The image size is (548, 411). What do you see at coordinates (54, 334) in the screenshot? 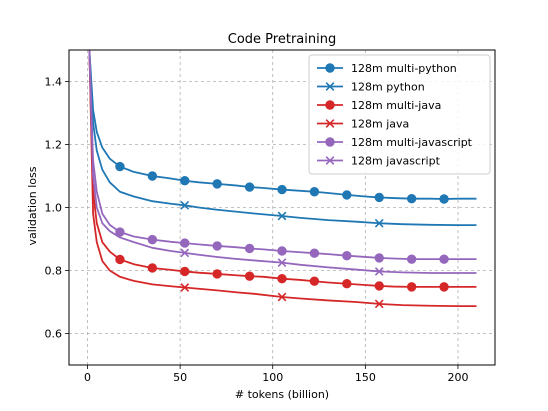
I see `y-tick-label: 0.6` at bounding box center [54, 334].